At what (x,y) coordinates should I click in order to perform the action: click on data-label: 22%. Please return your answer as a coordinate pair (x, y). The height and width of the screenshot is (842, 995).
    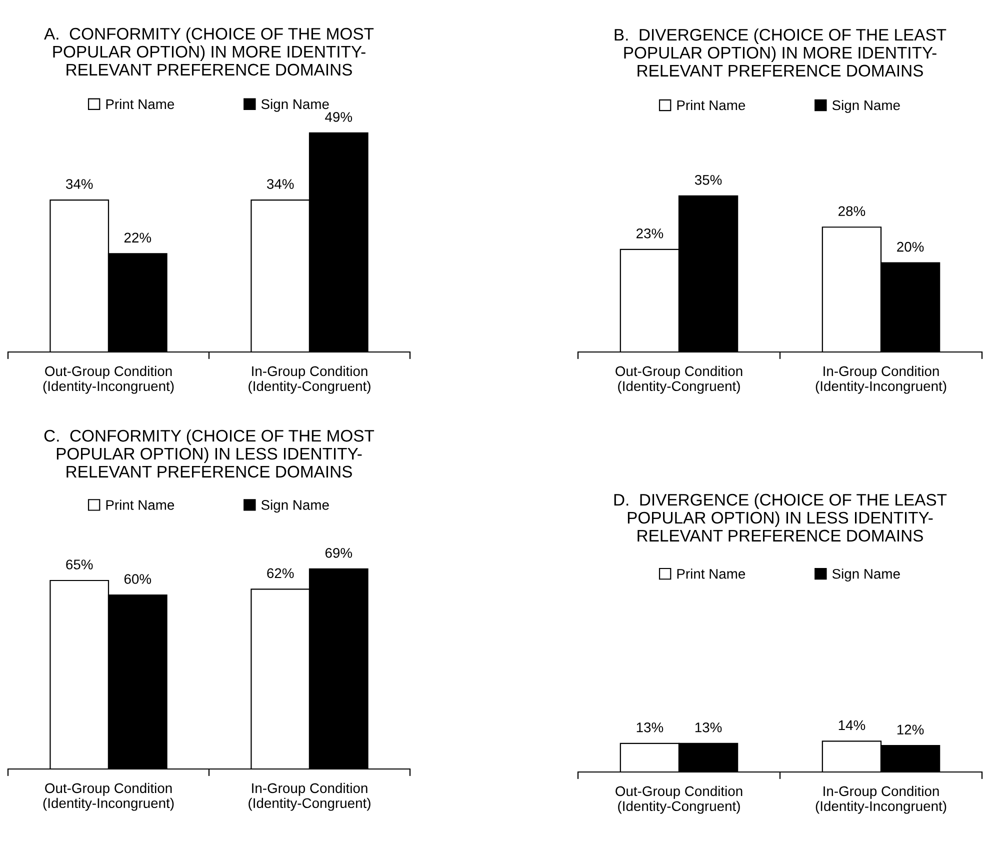
    Looking at the image, I should click on (138, 237).